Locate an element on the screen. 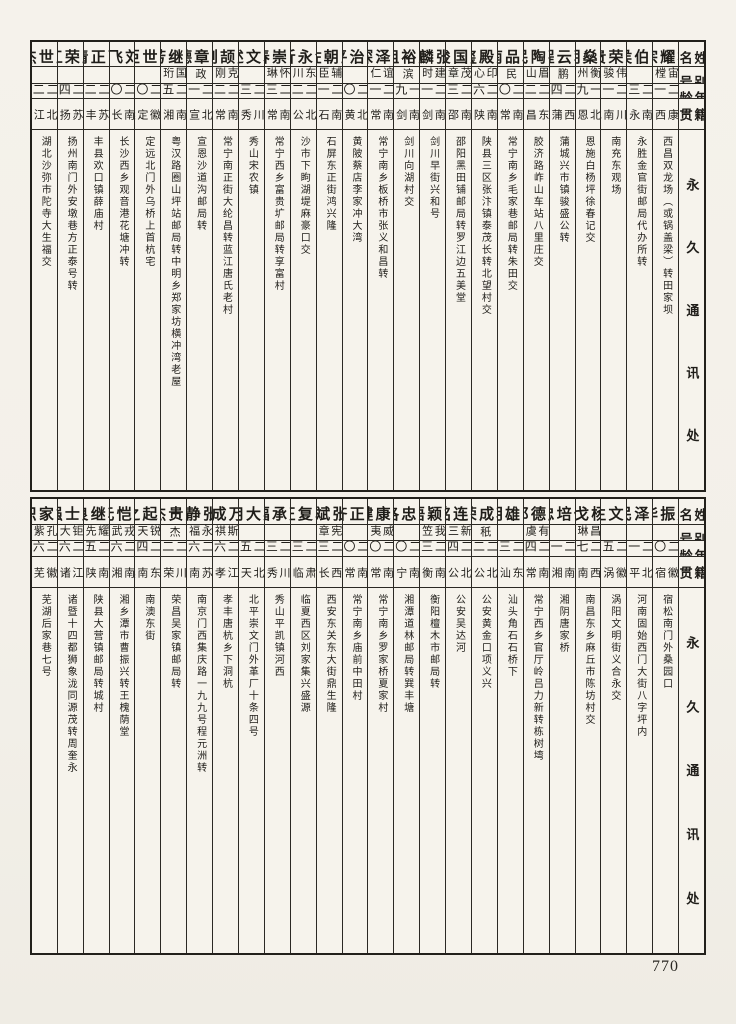 The height and width of the screenshot is (1024, 736). name-text: 马复正 is located at coordinates (303, 513).